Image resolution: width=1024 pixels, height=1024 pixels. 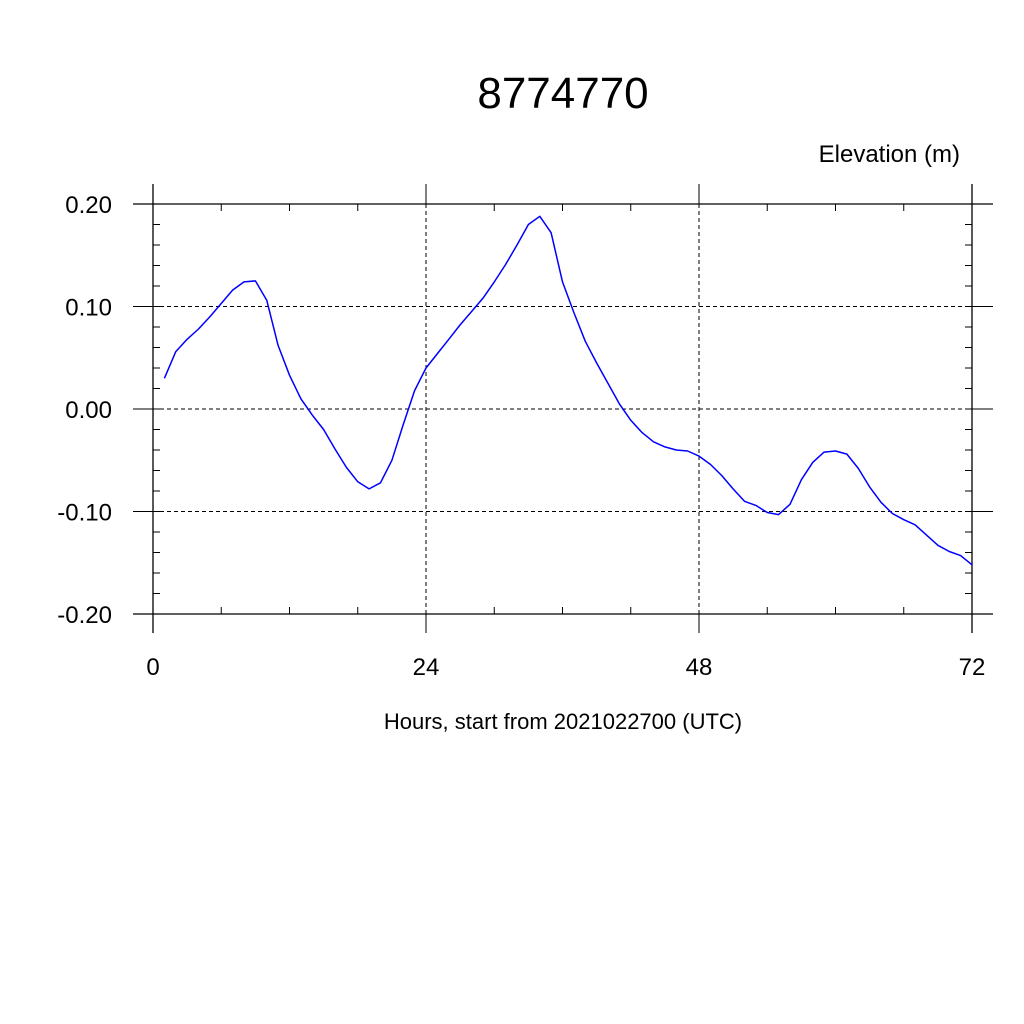 I want to click on x-tick-label: 0, so click(x=152, y=667).